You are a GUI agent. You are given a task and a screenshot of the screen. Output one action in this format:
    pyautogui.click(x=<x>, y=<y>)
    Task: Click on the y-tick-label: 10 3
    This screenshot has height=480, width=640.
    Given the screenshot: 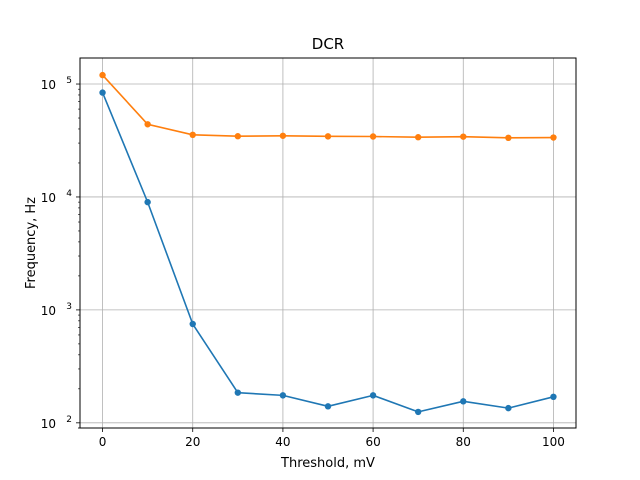 What is the action you would take?
    pyautogui.click(x=56, y=310)
    